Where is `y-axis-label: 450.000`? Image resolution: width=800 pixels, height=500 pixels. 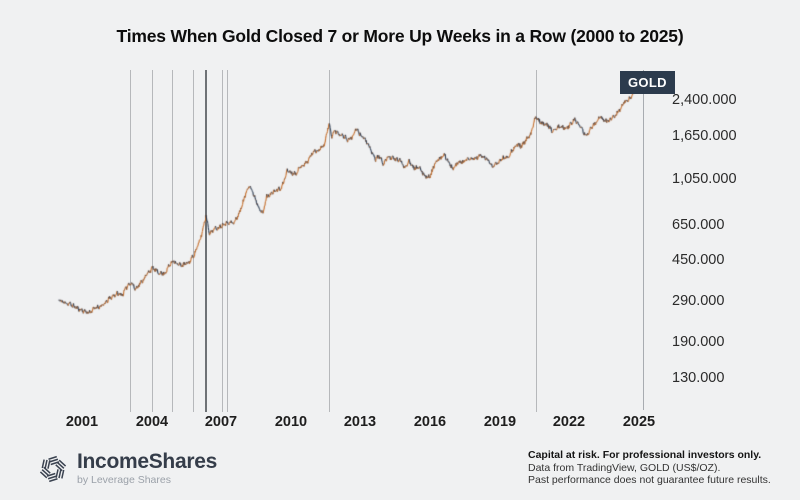 y-axis-label: 450.000 is located at coordinates (698, 260).